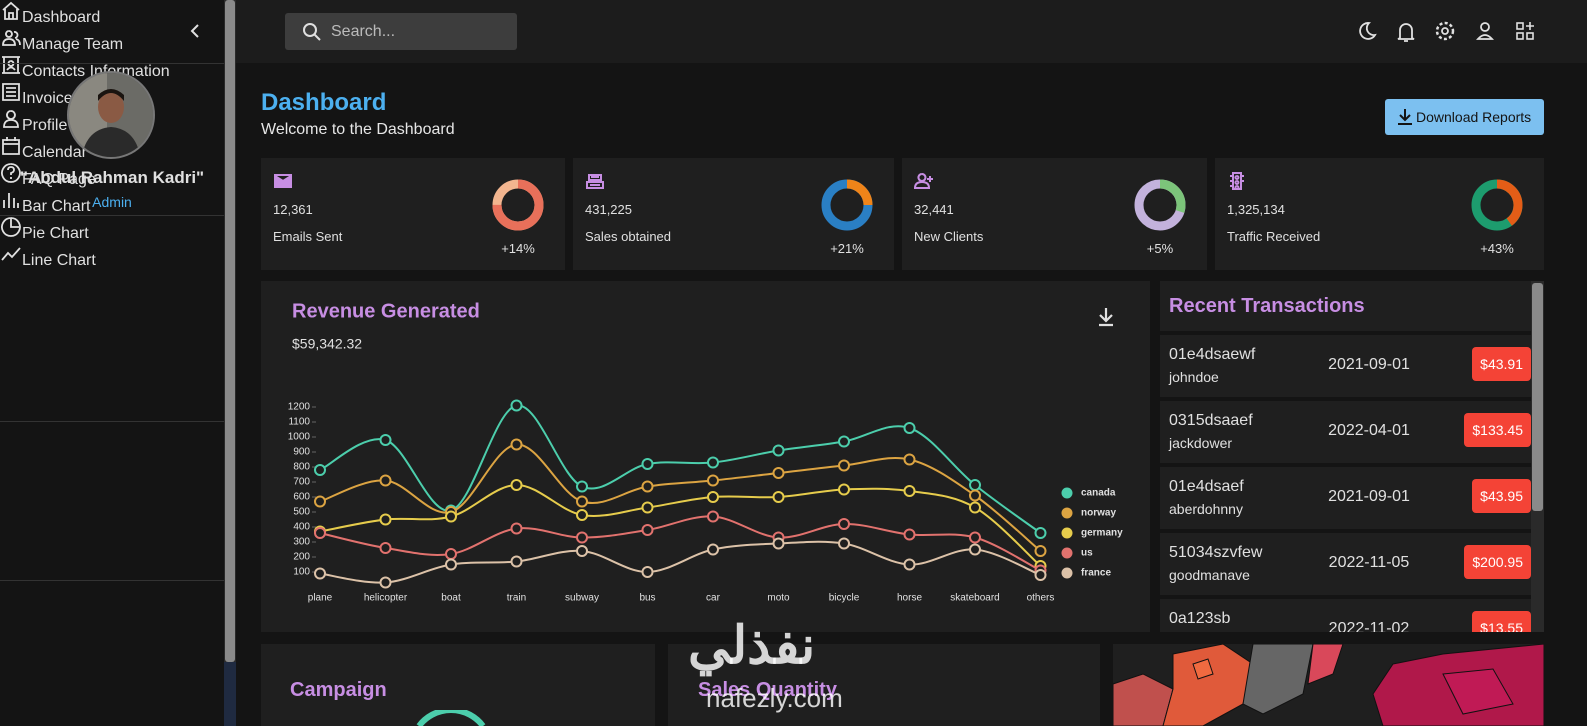  I want to click on chart-title: Revenue Generated, so click(386, 311).